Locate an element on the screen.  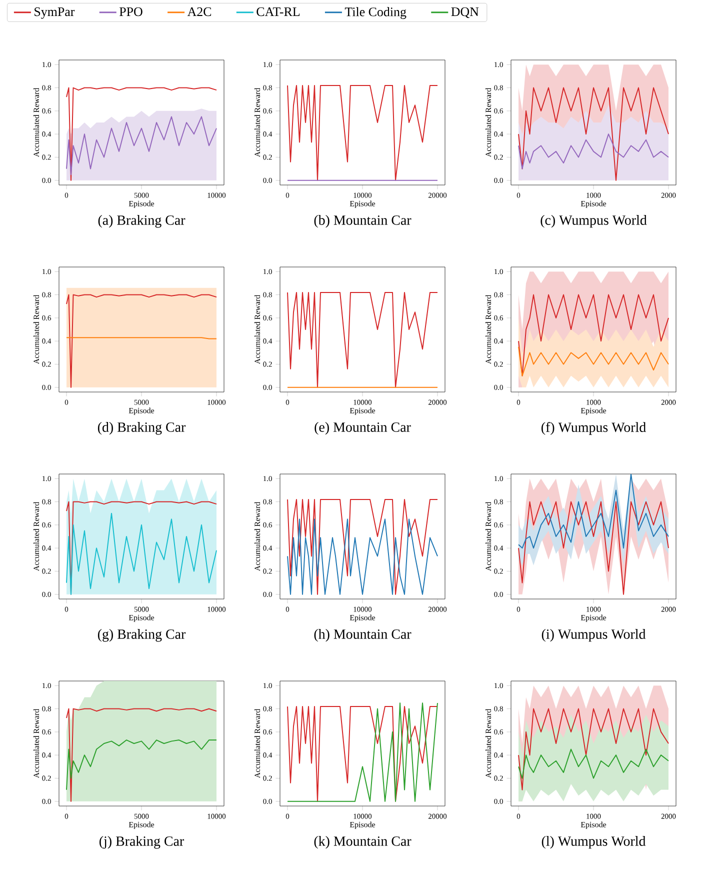
text: Tile Coding is located at coordinates (375, 13).